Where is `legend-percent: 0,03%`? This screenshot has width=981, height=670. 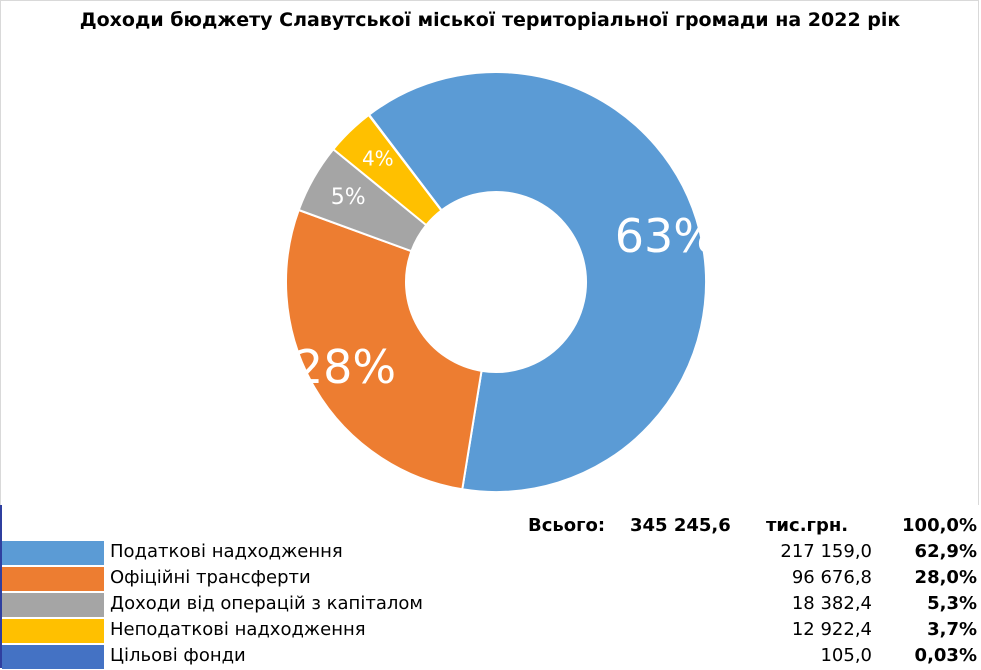
legend-percent: 0,03% is located at coordinates (945, 655).